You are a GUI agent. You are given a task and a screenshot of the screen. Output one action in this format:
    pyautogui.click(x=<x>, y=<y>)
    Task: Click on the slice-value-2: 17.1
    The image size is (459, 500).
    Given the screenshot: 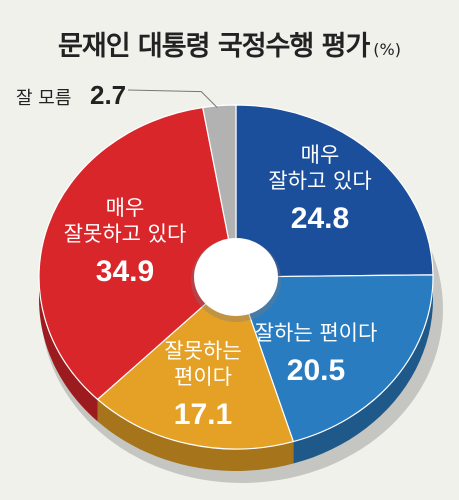 What is the action you would take?
    pyautogui.click(x=203, y=414)
    